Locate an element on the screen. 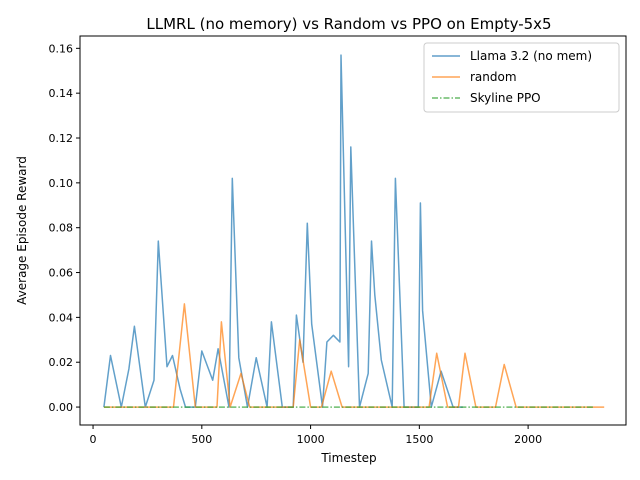 The height and width of the screenshot is (480, 640). legend-label-llama: Llama 3.2 (no mem) is located at coordinates (531, 56).